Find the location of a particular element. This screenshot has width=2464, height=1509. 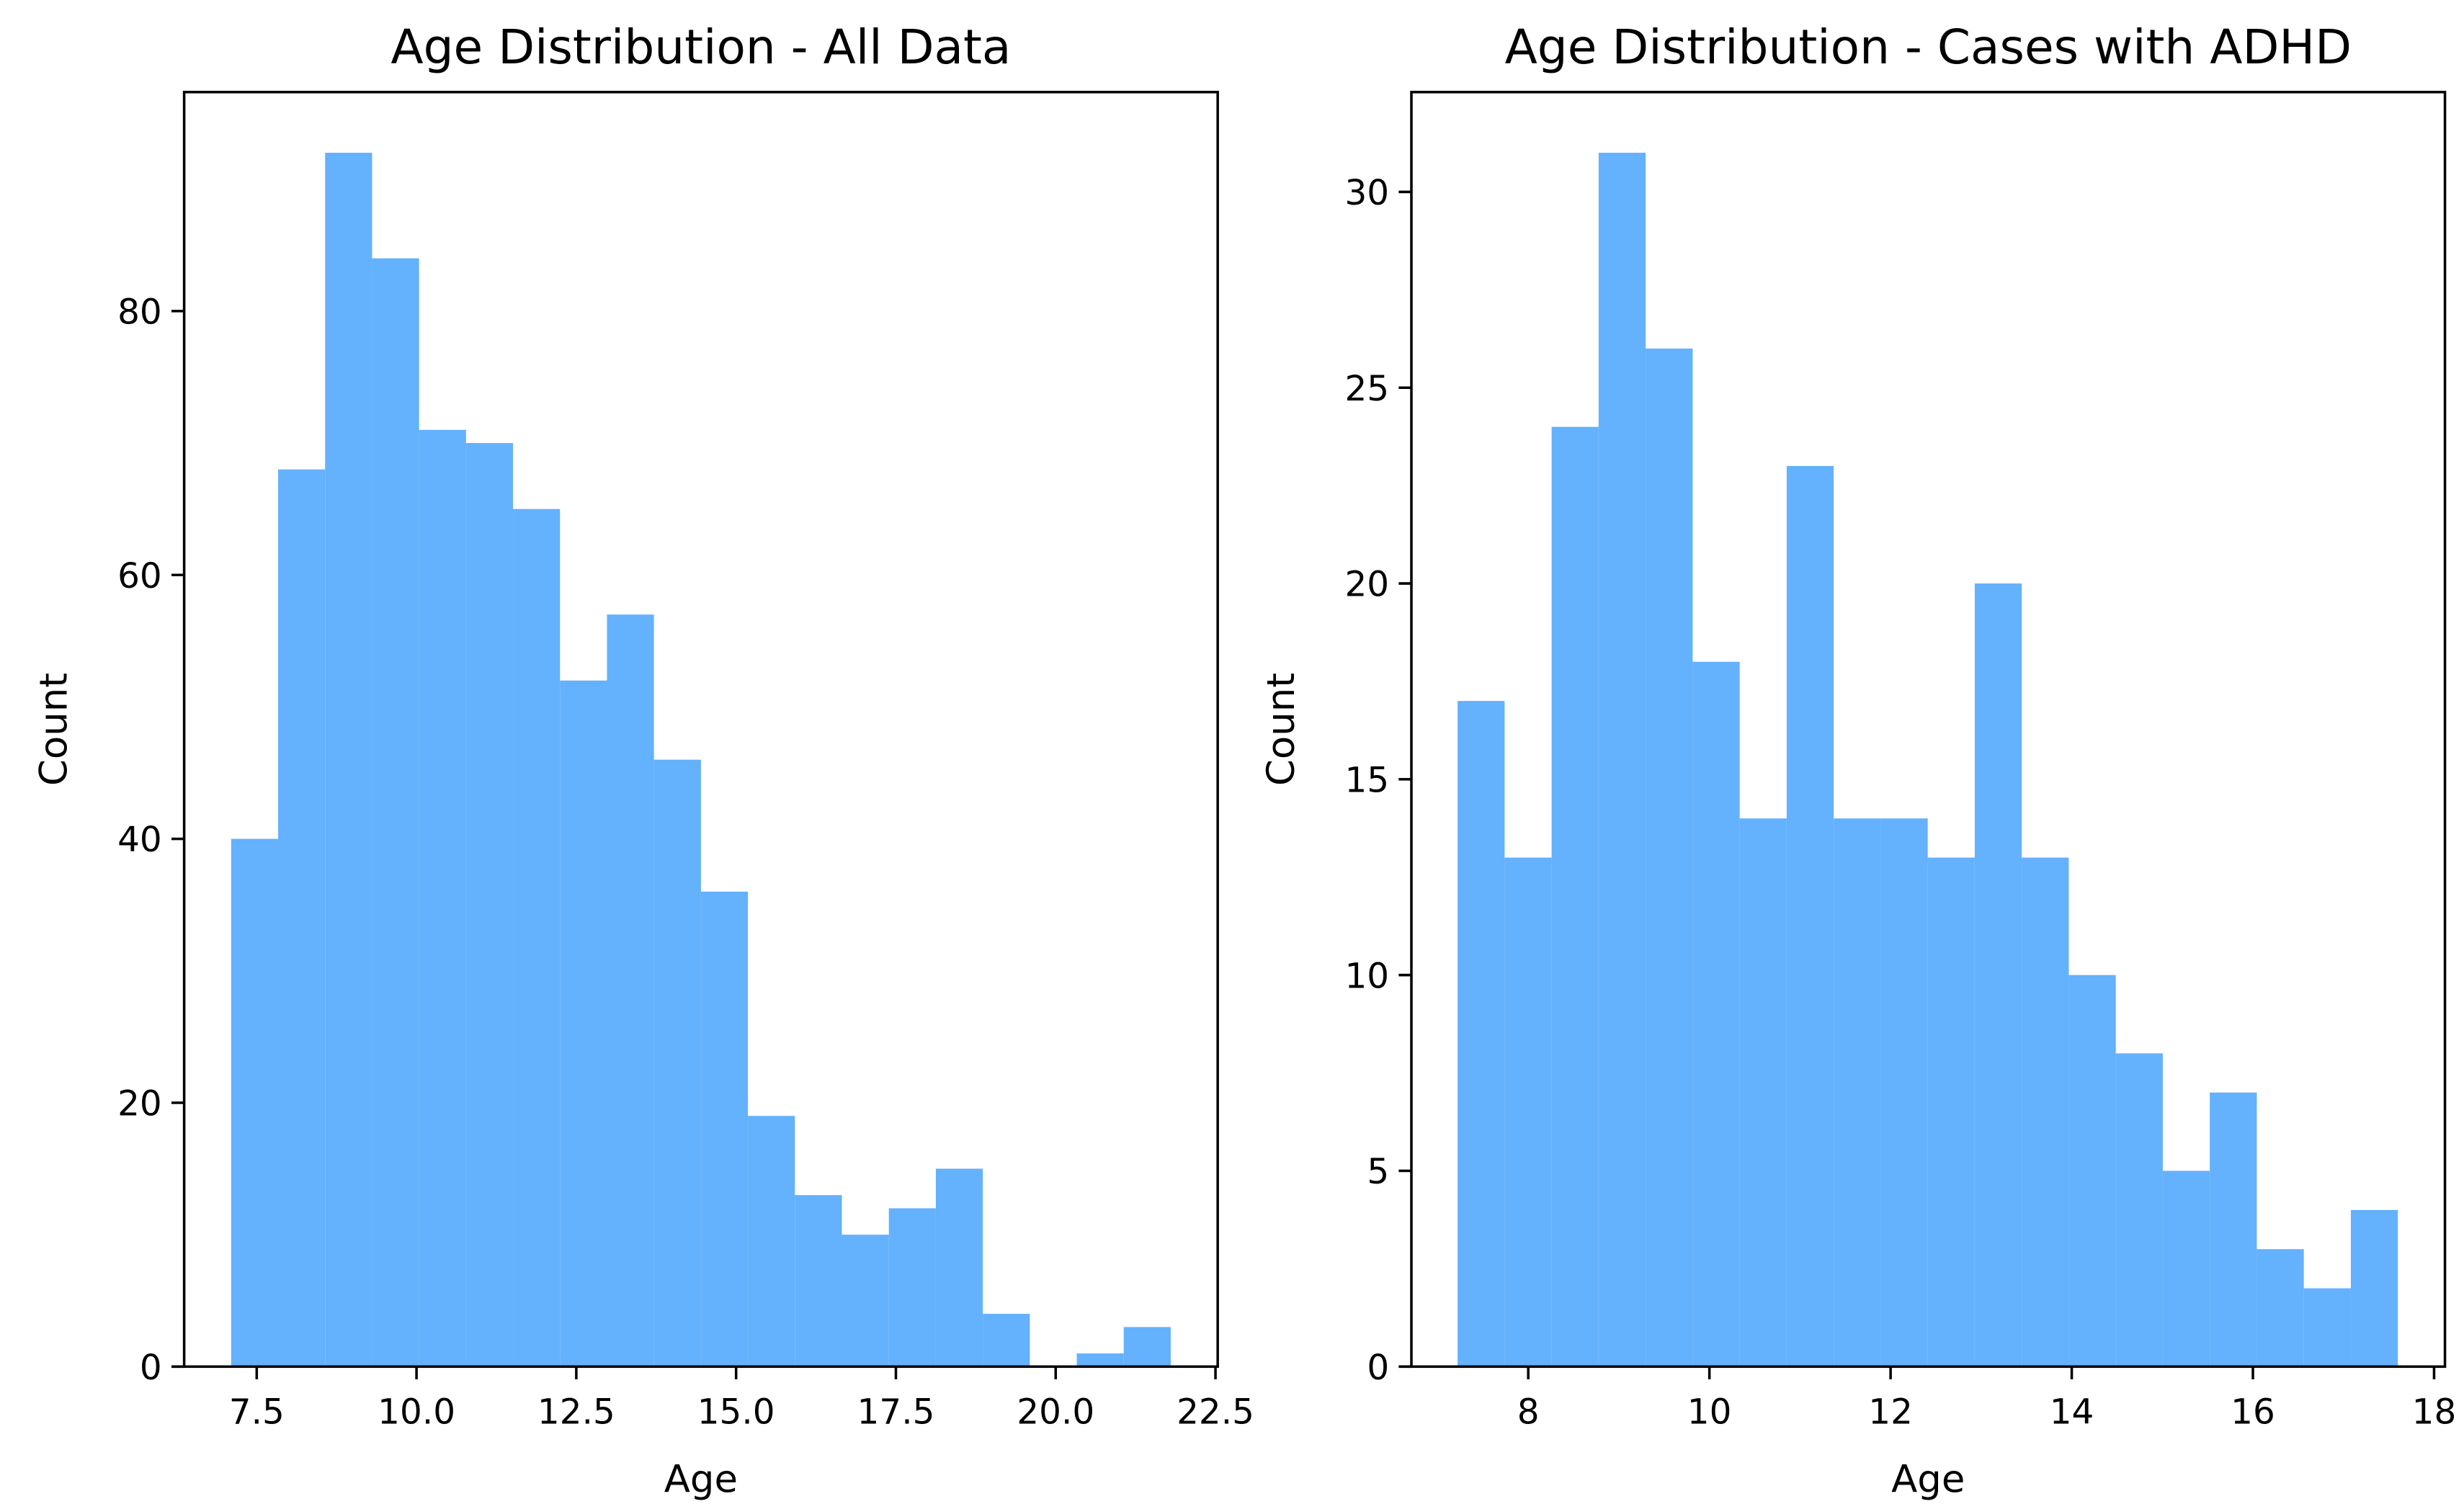

x-tick-label: 12.5 is located at coordinates (576, 1412).